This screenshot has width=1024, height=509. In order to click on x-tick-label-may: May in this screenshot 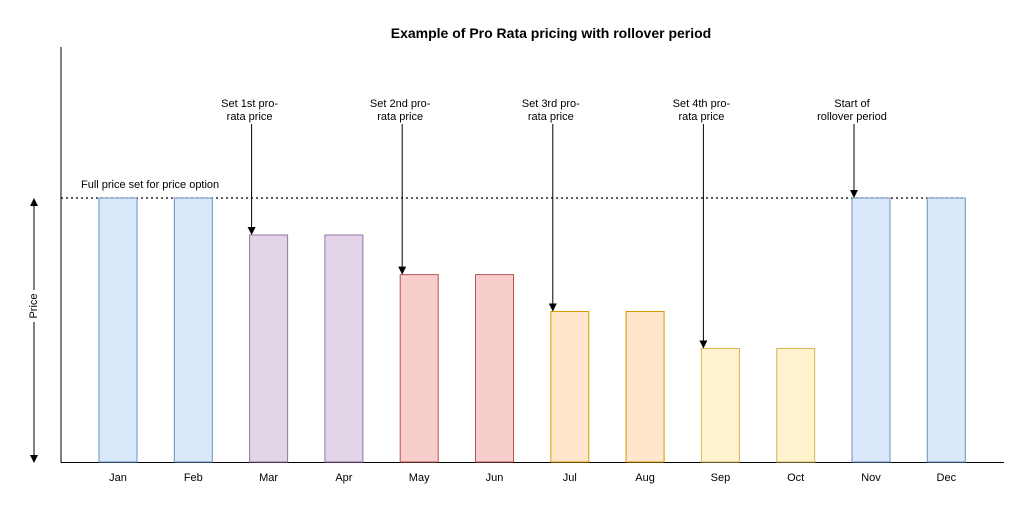, I will do `click(419, 478)`.